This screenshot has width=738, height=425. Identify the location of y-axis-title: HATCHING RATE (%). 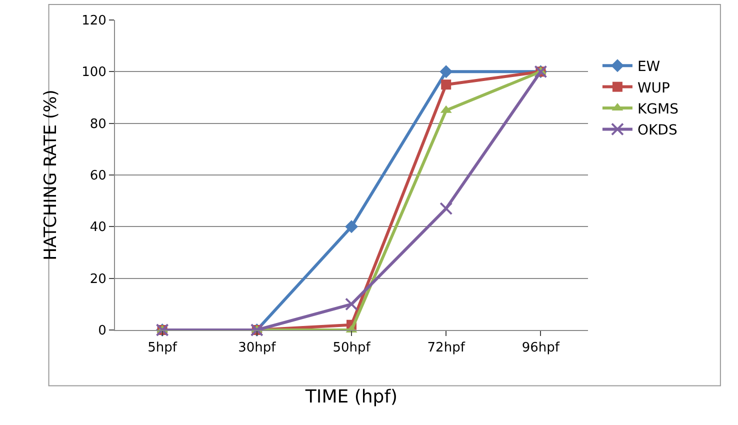
(51, 175).